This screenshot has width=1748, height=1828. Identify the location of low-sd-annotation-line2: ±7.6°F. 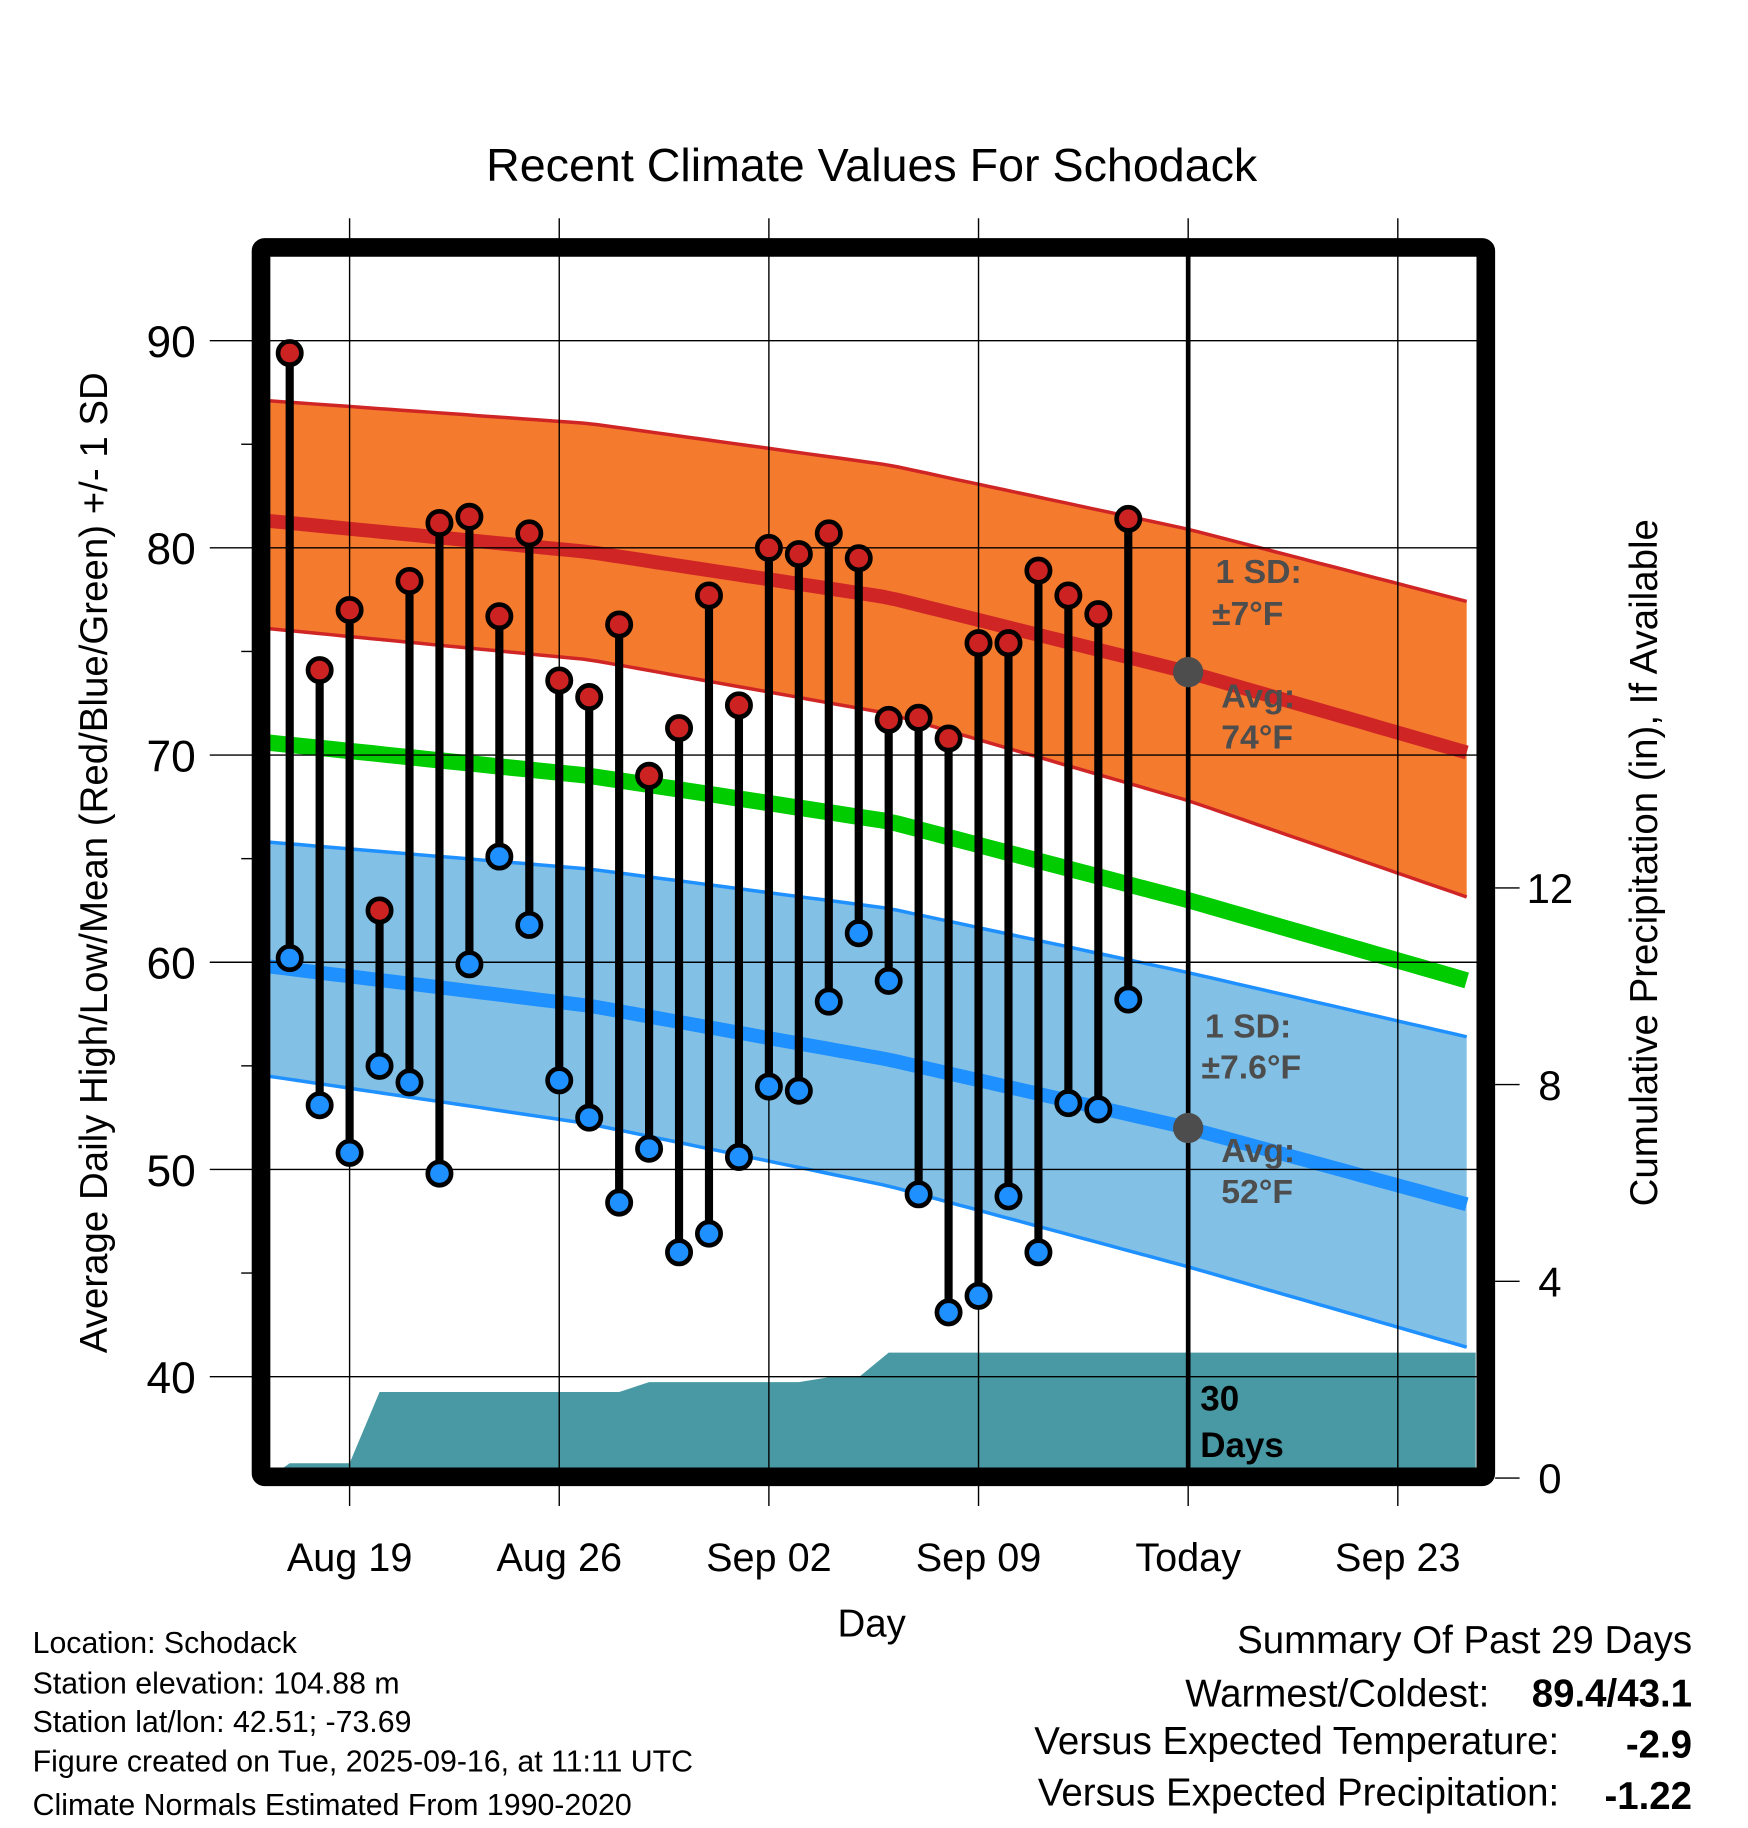
(1251, 1067).